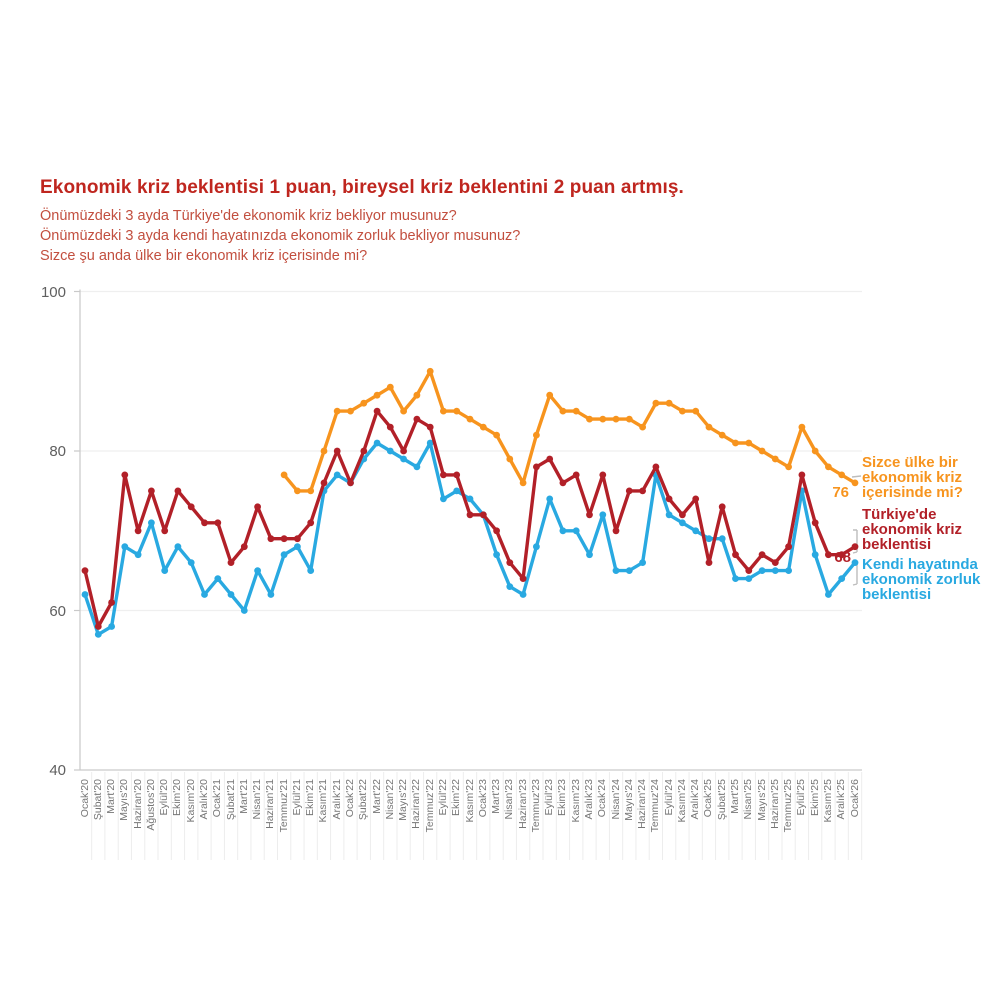  I want to click on x-axis-label: Ocak'26, so click(854, 798).